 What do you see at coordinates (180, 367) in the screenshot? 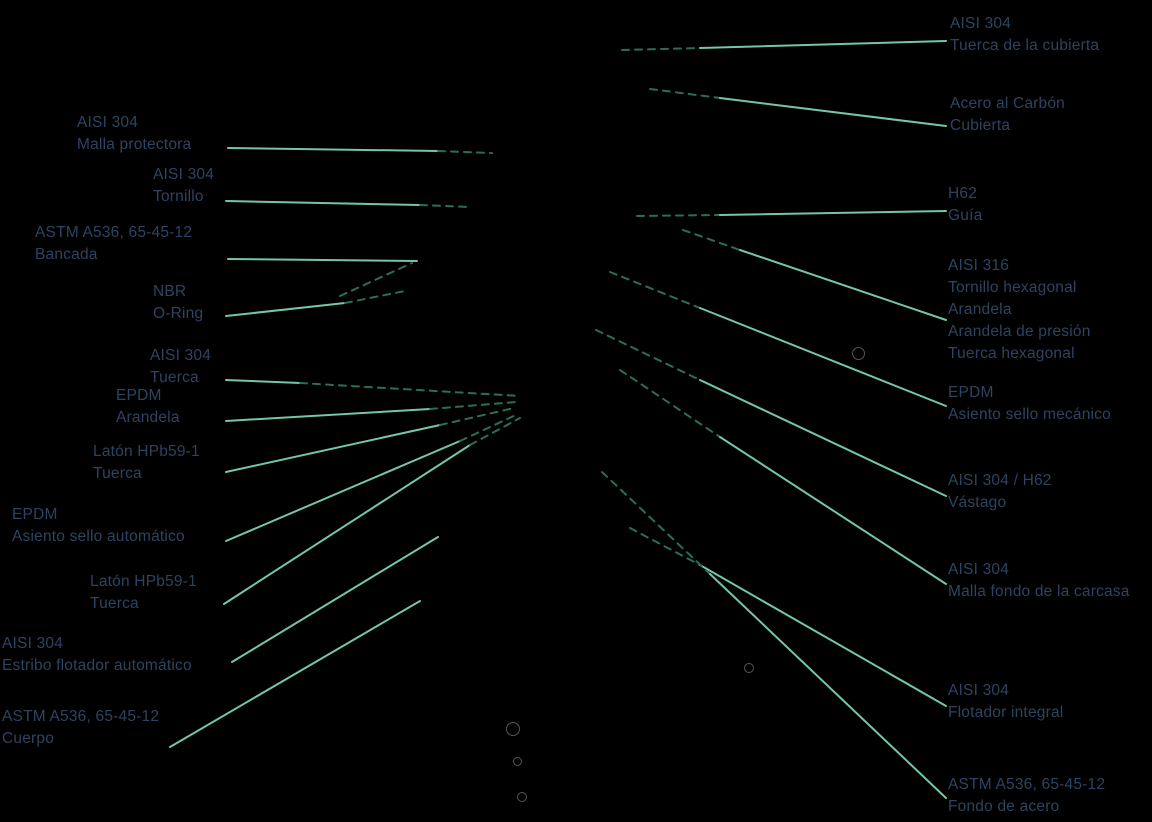
I see `label-tuerca-1: AISI 304 Tuerca` at bounding box center [180, 367].